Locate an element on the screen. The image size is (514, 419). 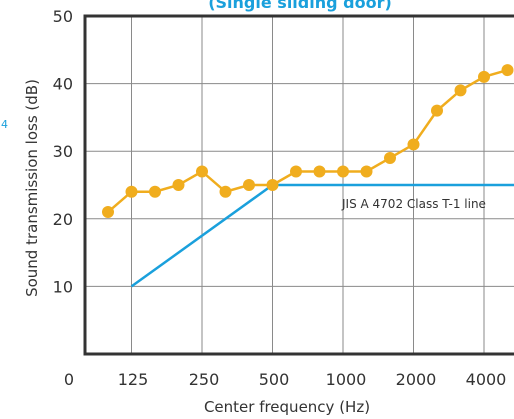
x-tick-label: 250 is located at coordinates (204, 379).